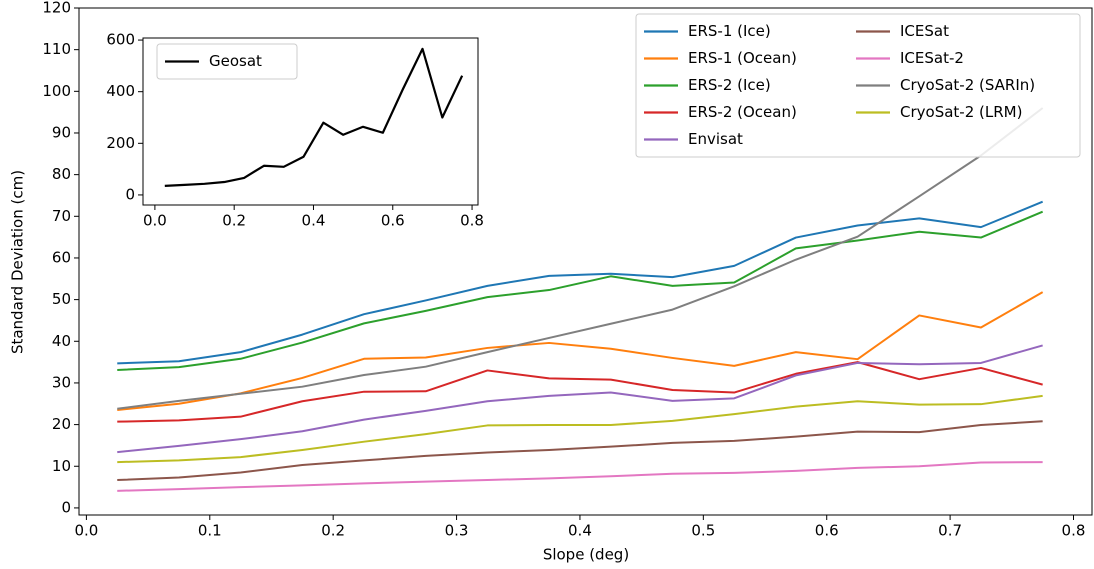 The width and height of the screenshot is (1094, 569). Describe the element at coordinates (61, 382) in the screenshot. I see `y-tick-label: 30` at that location.